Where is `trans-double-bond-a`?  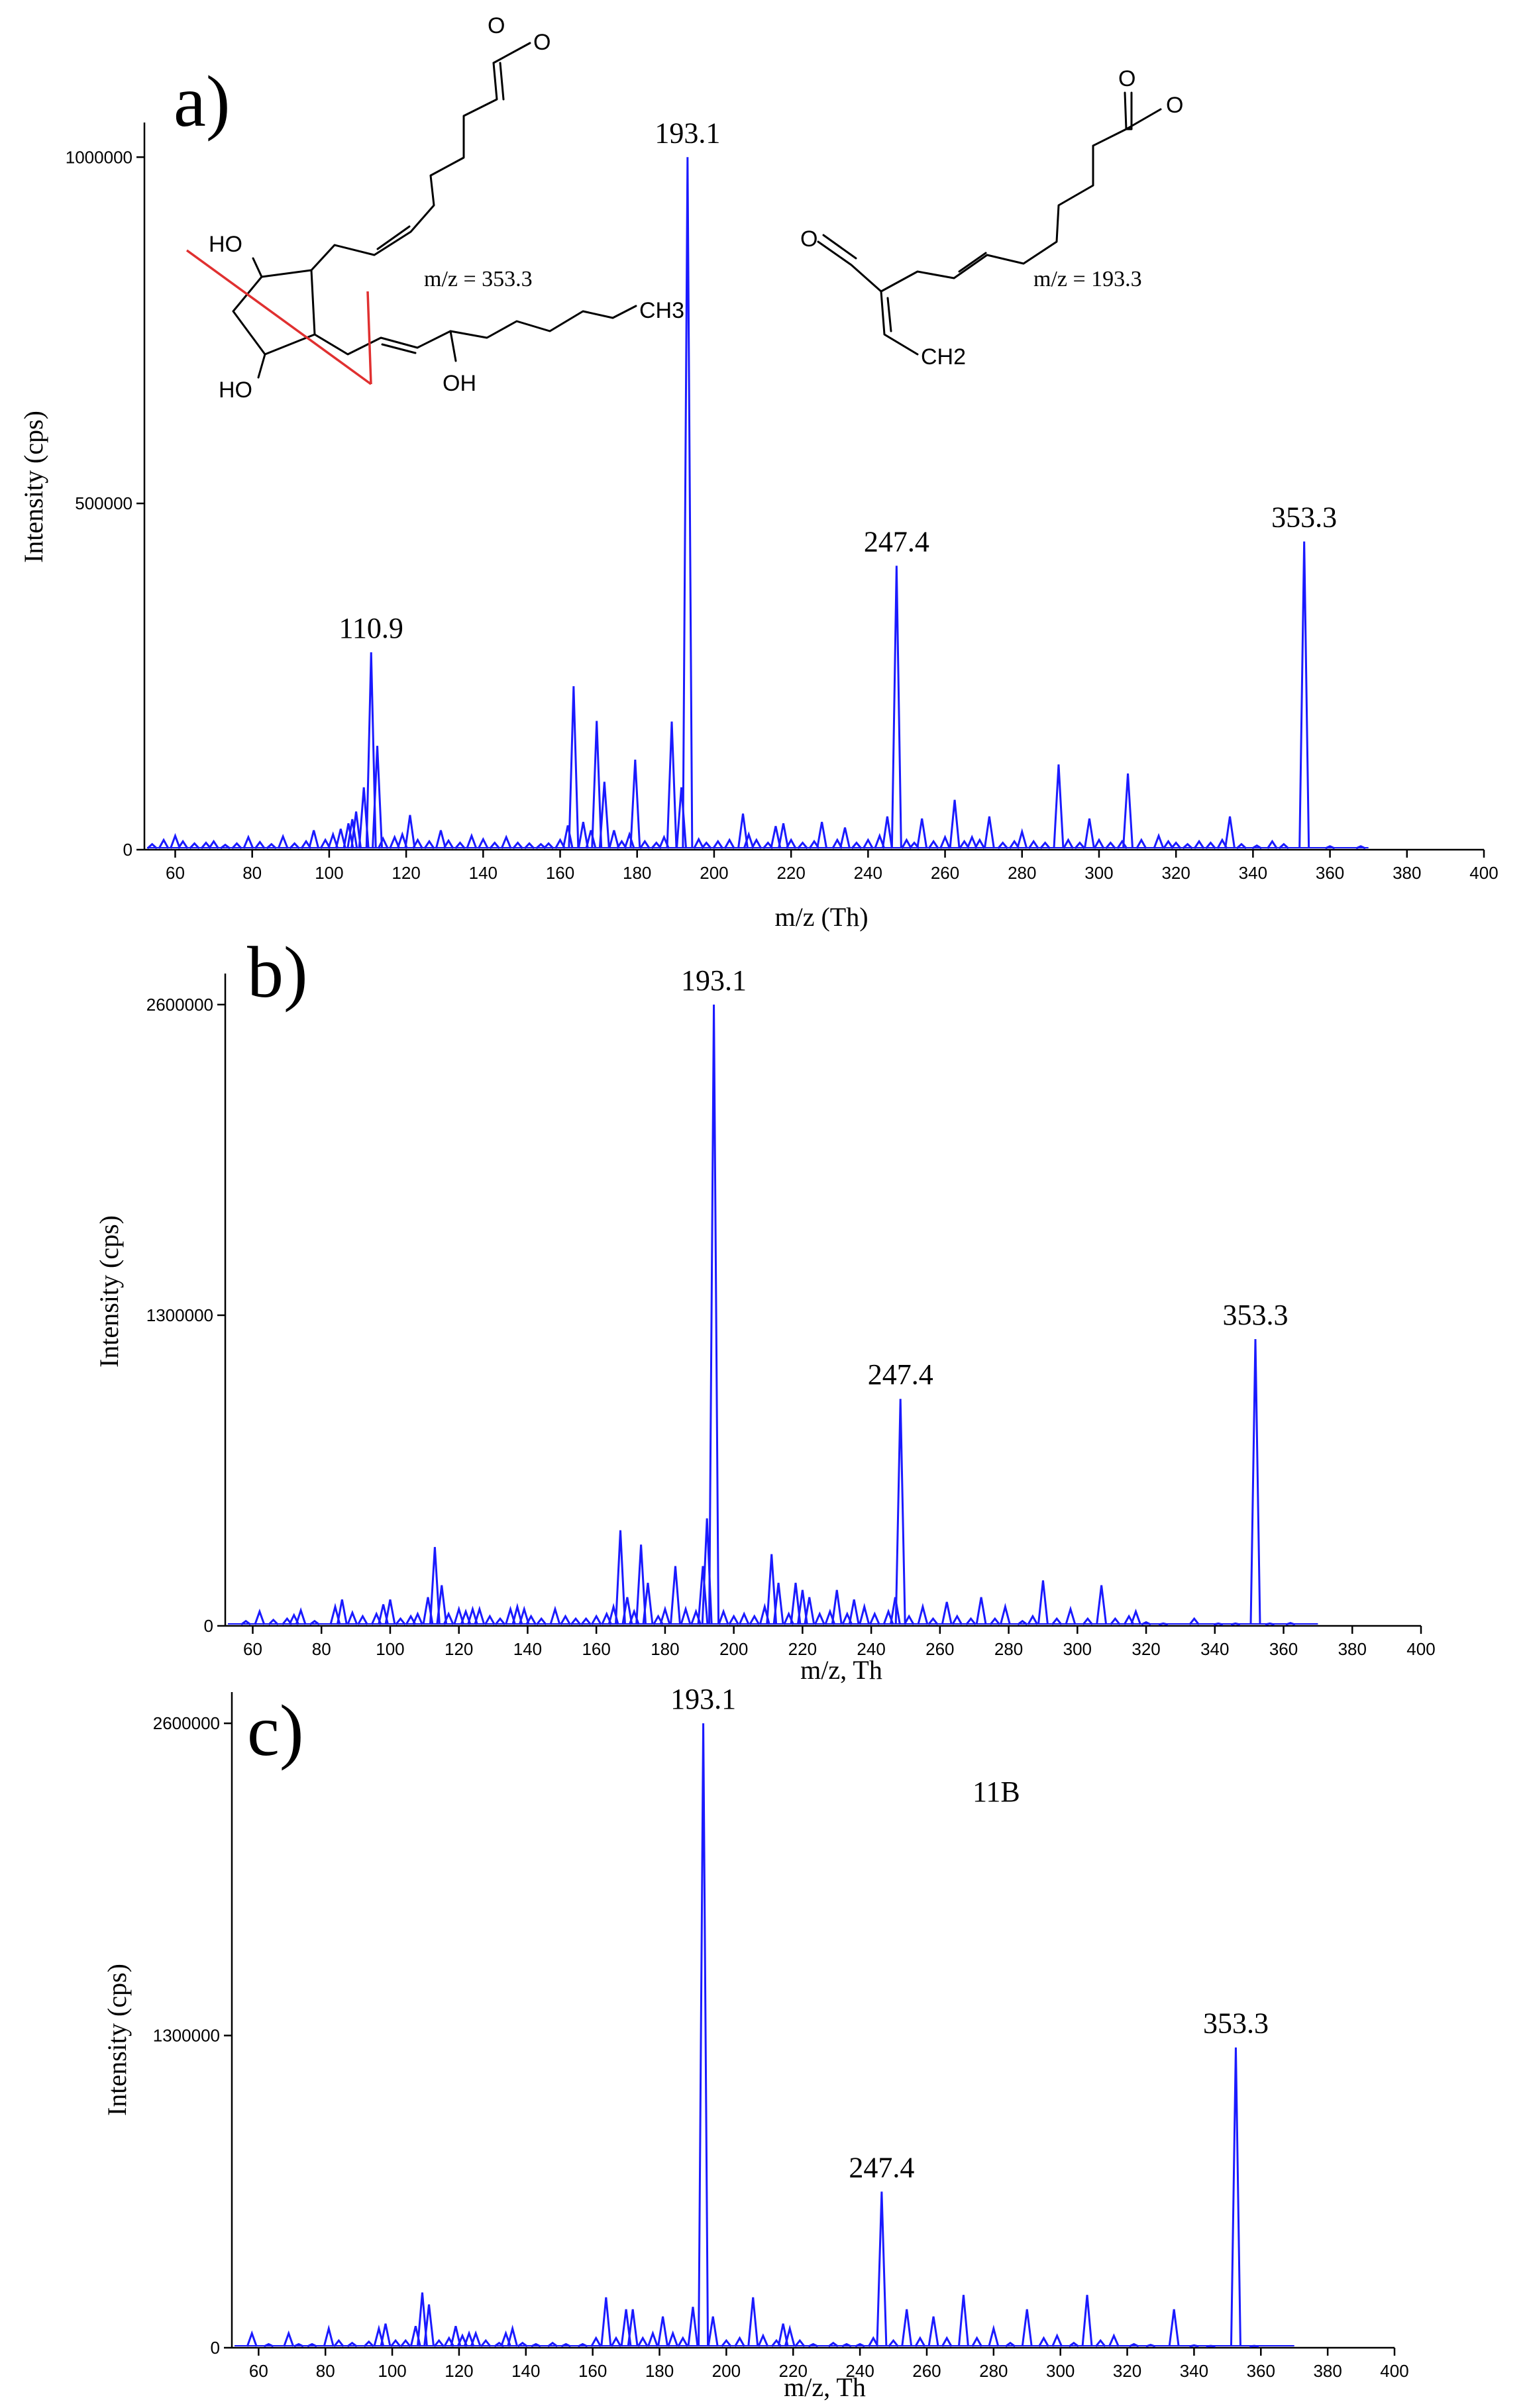 trans-double-bond-a is located at coordinates (399, 348).